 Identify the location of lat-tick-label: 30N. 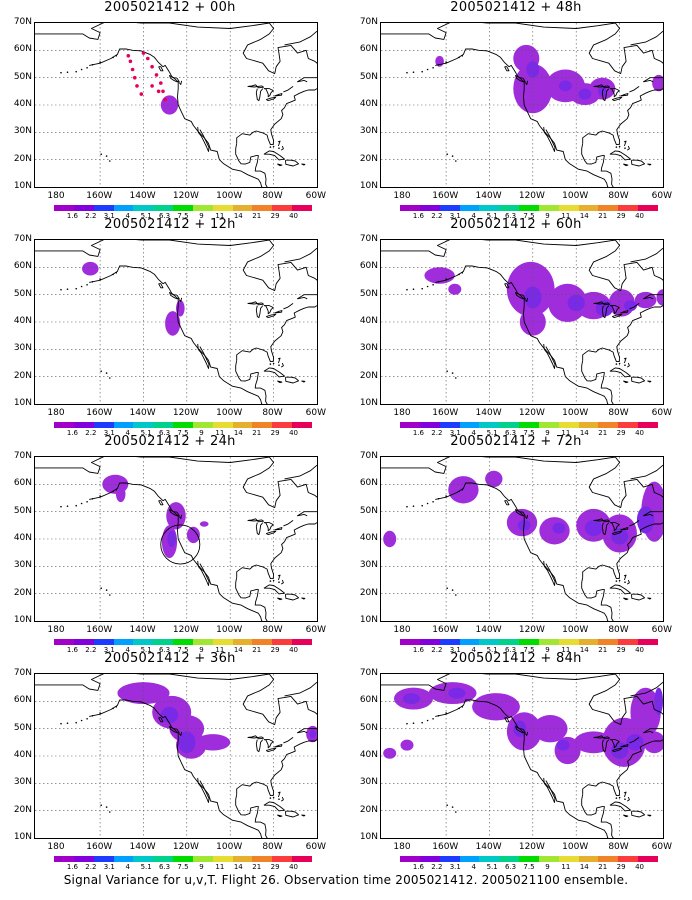
(22, 131).